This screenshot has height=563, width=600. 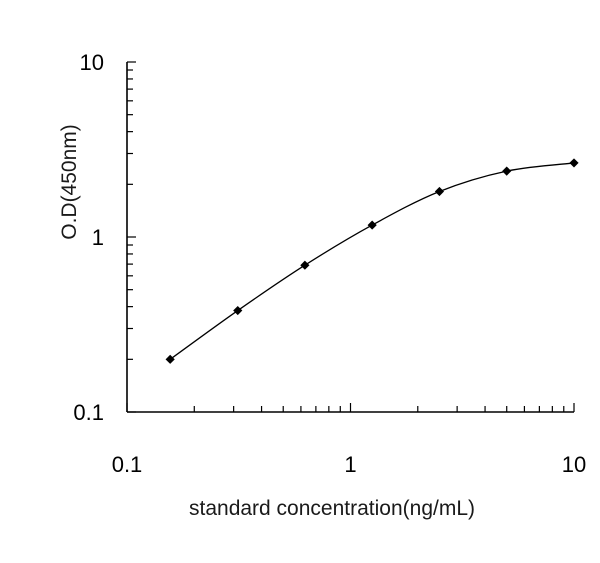 What do you see at coordinates (92, 62) in the screenshot?
I see `y-tick-label: 10` at bounding box center [92, 62].